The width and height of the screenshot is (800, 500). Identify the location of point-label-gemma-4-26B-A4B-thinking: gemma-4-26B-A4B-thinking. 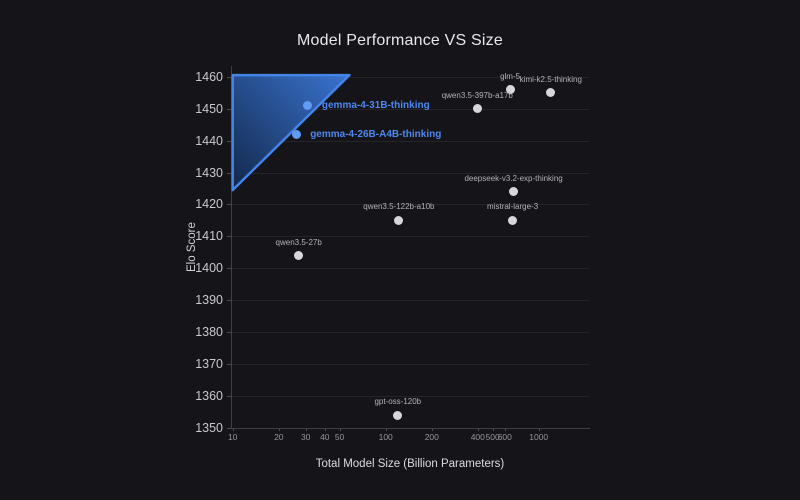
(376, 134).